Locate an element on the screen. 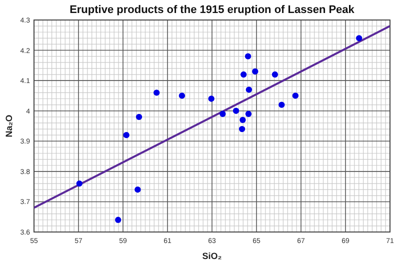 The image size is (400, 263). x-axis-title: SiO₂ is located at coordinates (212, 256).